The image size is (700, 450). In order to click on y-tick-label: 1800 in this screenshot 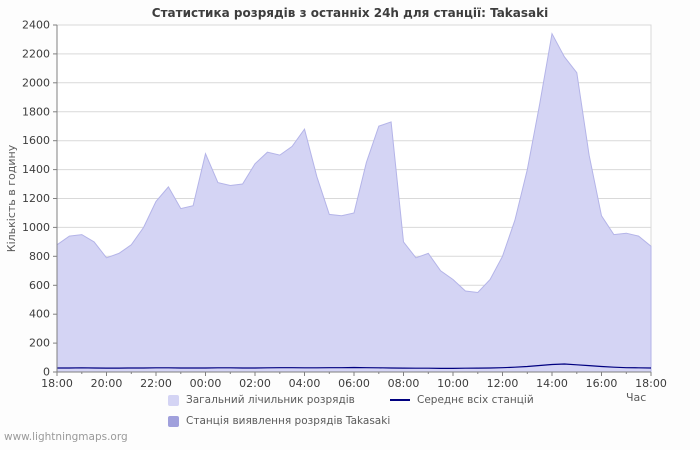, I will do `click(36, 111)`.